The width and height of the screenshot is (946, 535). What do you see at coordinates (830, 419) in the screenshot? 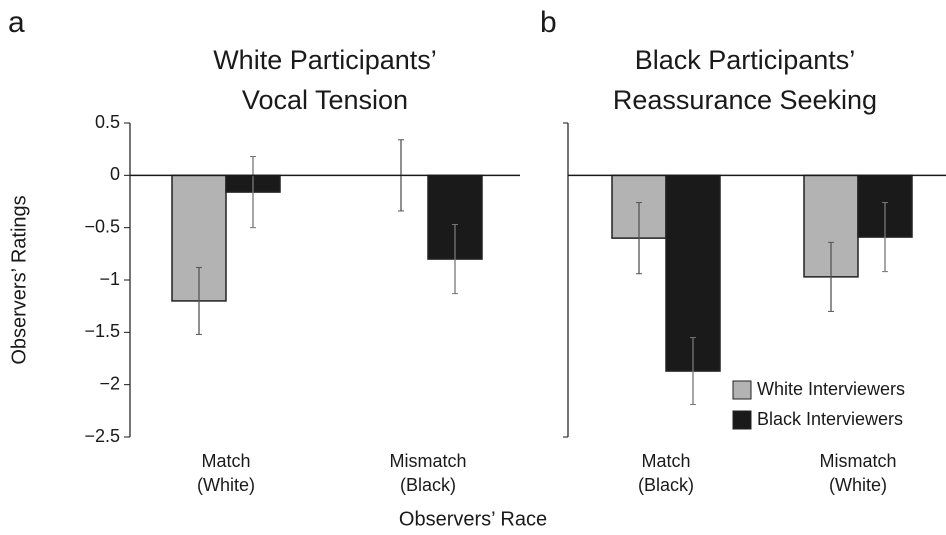
I see `legend-label: Black Interviewers` at bounding box center [830, 419].